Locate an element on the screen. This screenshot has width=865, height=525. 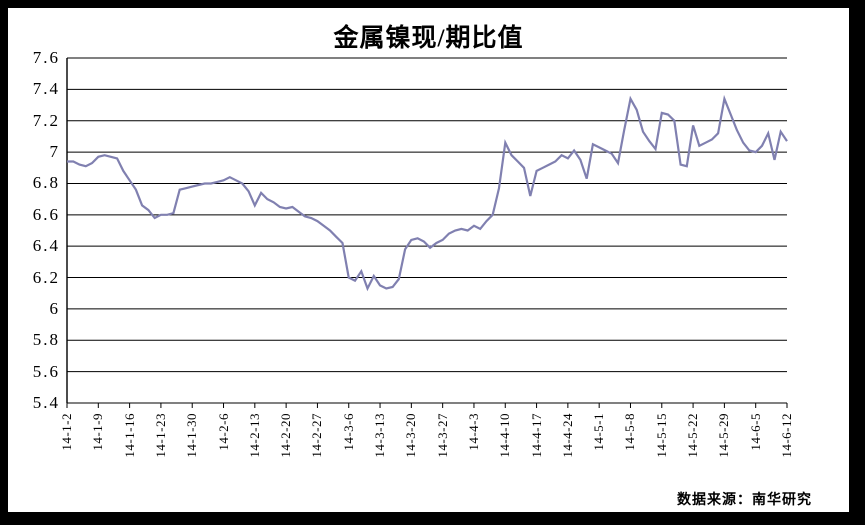
y-axis-label-5.8: 5.8 is located at coordinates (46, 340).